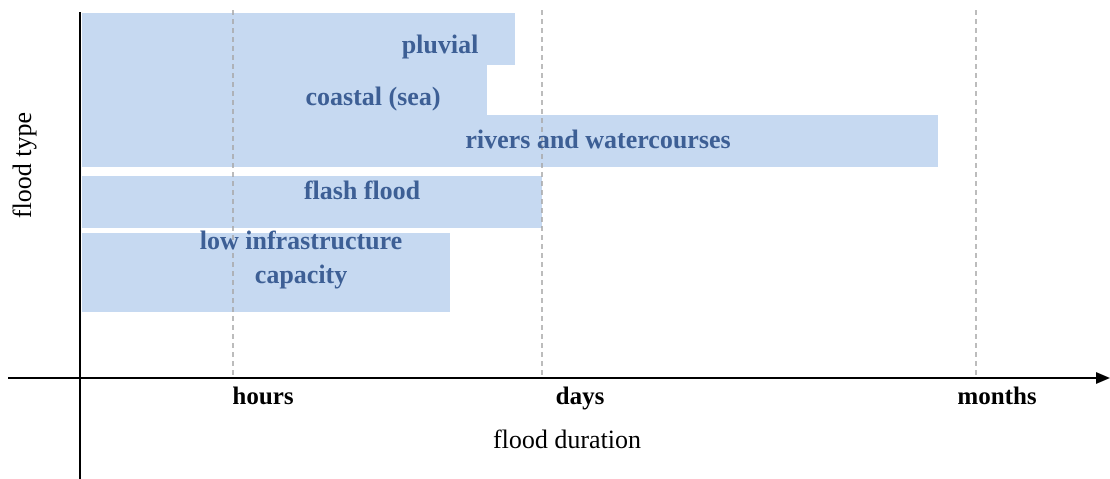  What do you see at coordinates (262, 396) in the screenshot?
I see `x-mark-label: hours` at bounding box center [262, 396].